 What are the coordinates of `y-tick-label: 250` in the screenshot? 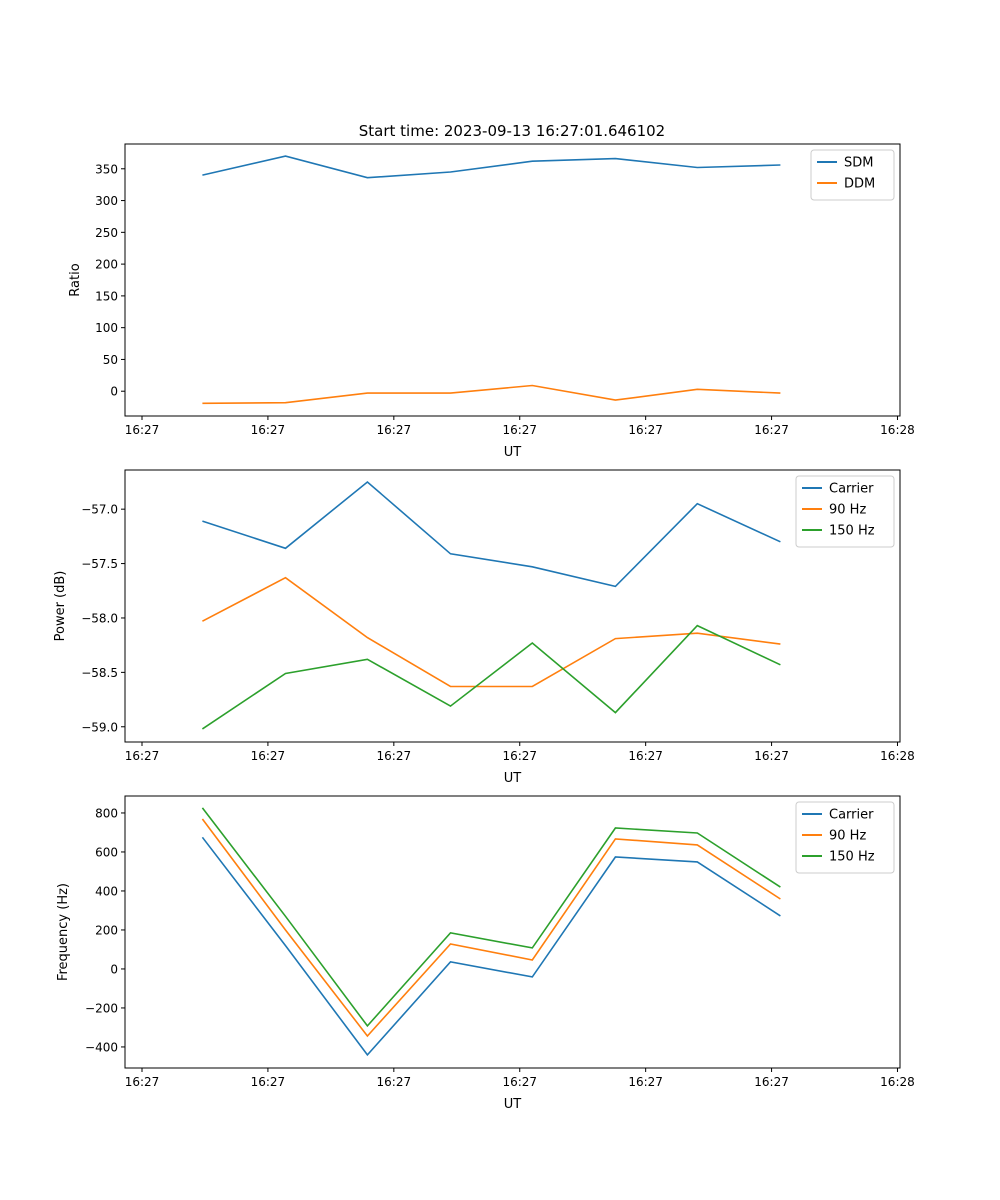 It's located at (106, 233).